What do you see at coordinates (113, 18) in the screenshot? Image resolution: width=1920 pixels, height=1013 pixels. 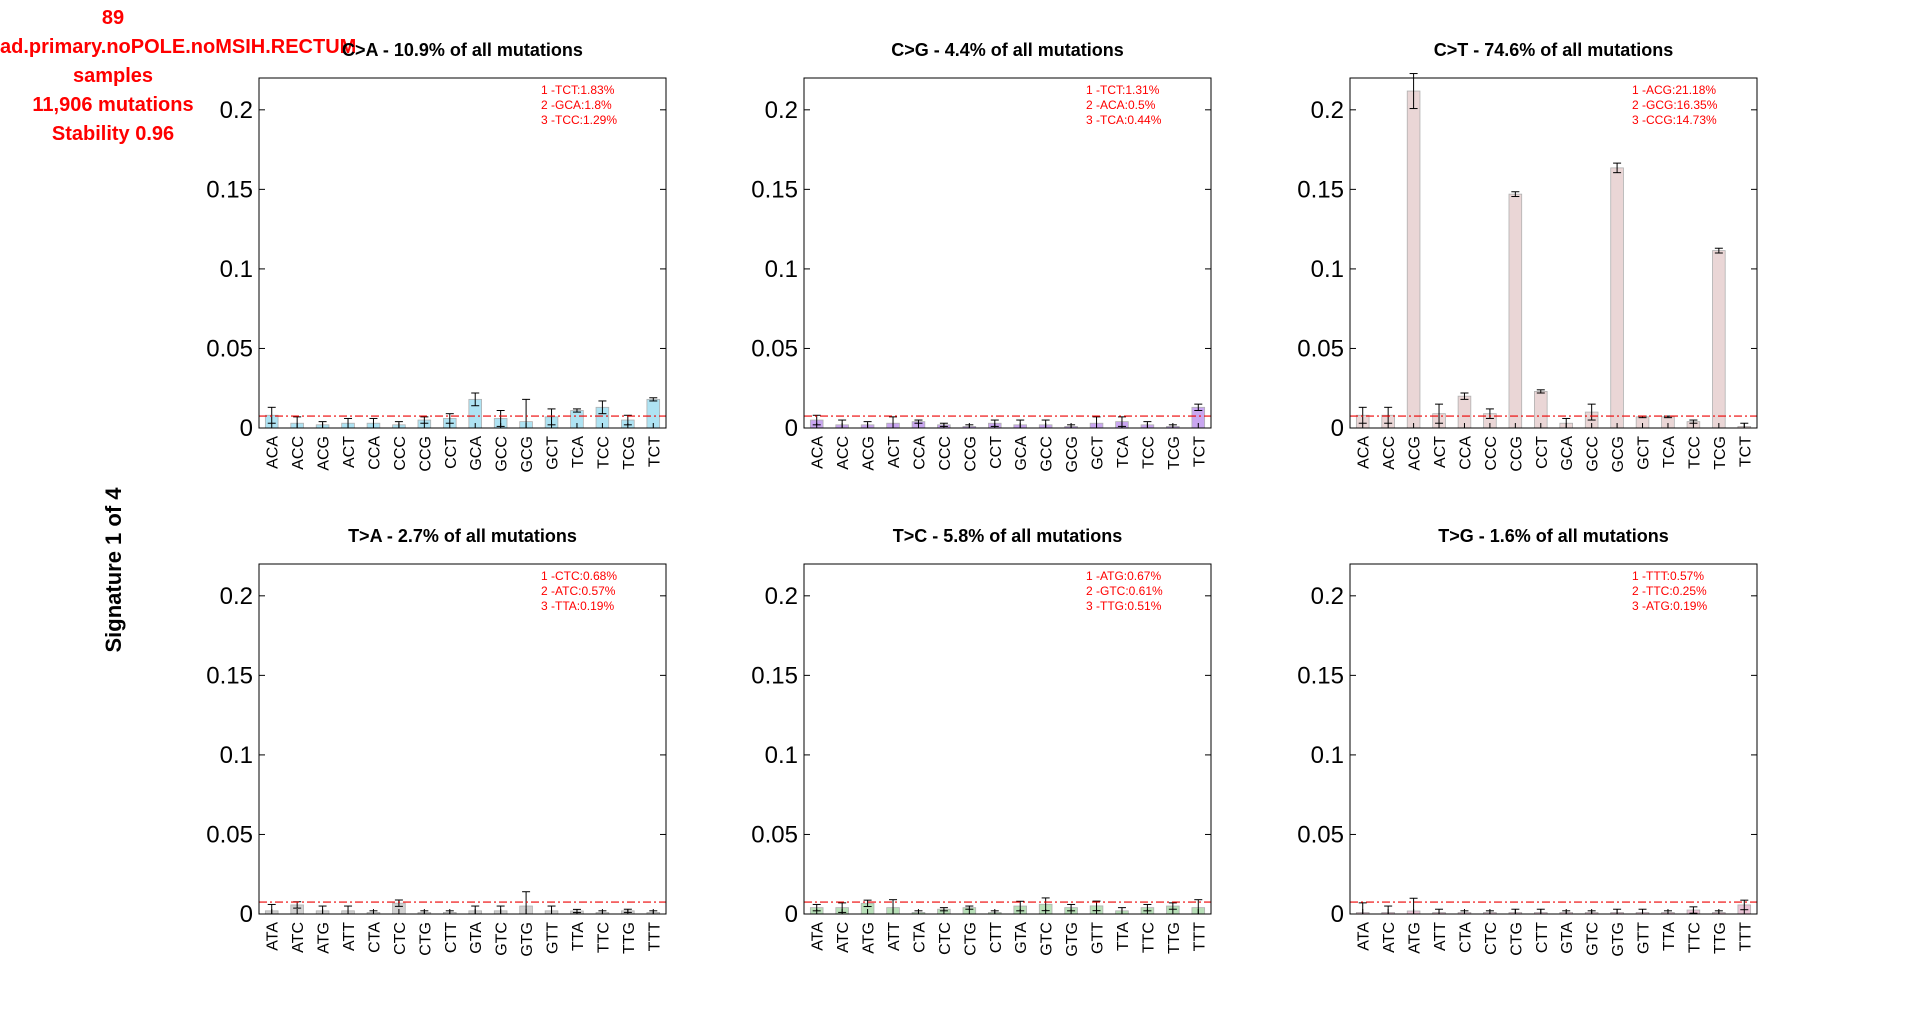 I see `header-line-sample-count: 89` at bounding box center [113, 18].